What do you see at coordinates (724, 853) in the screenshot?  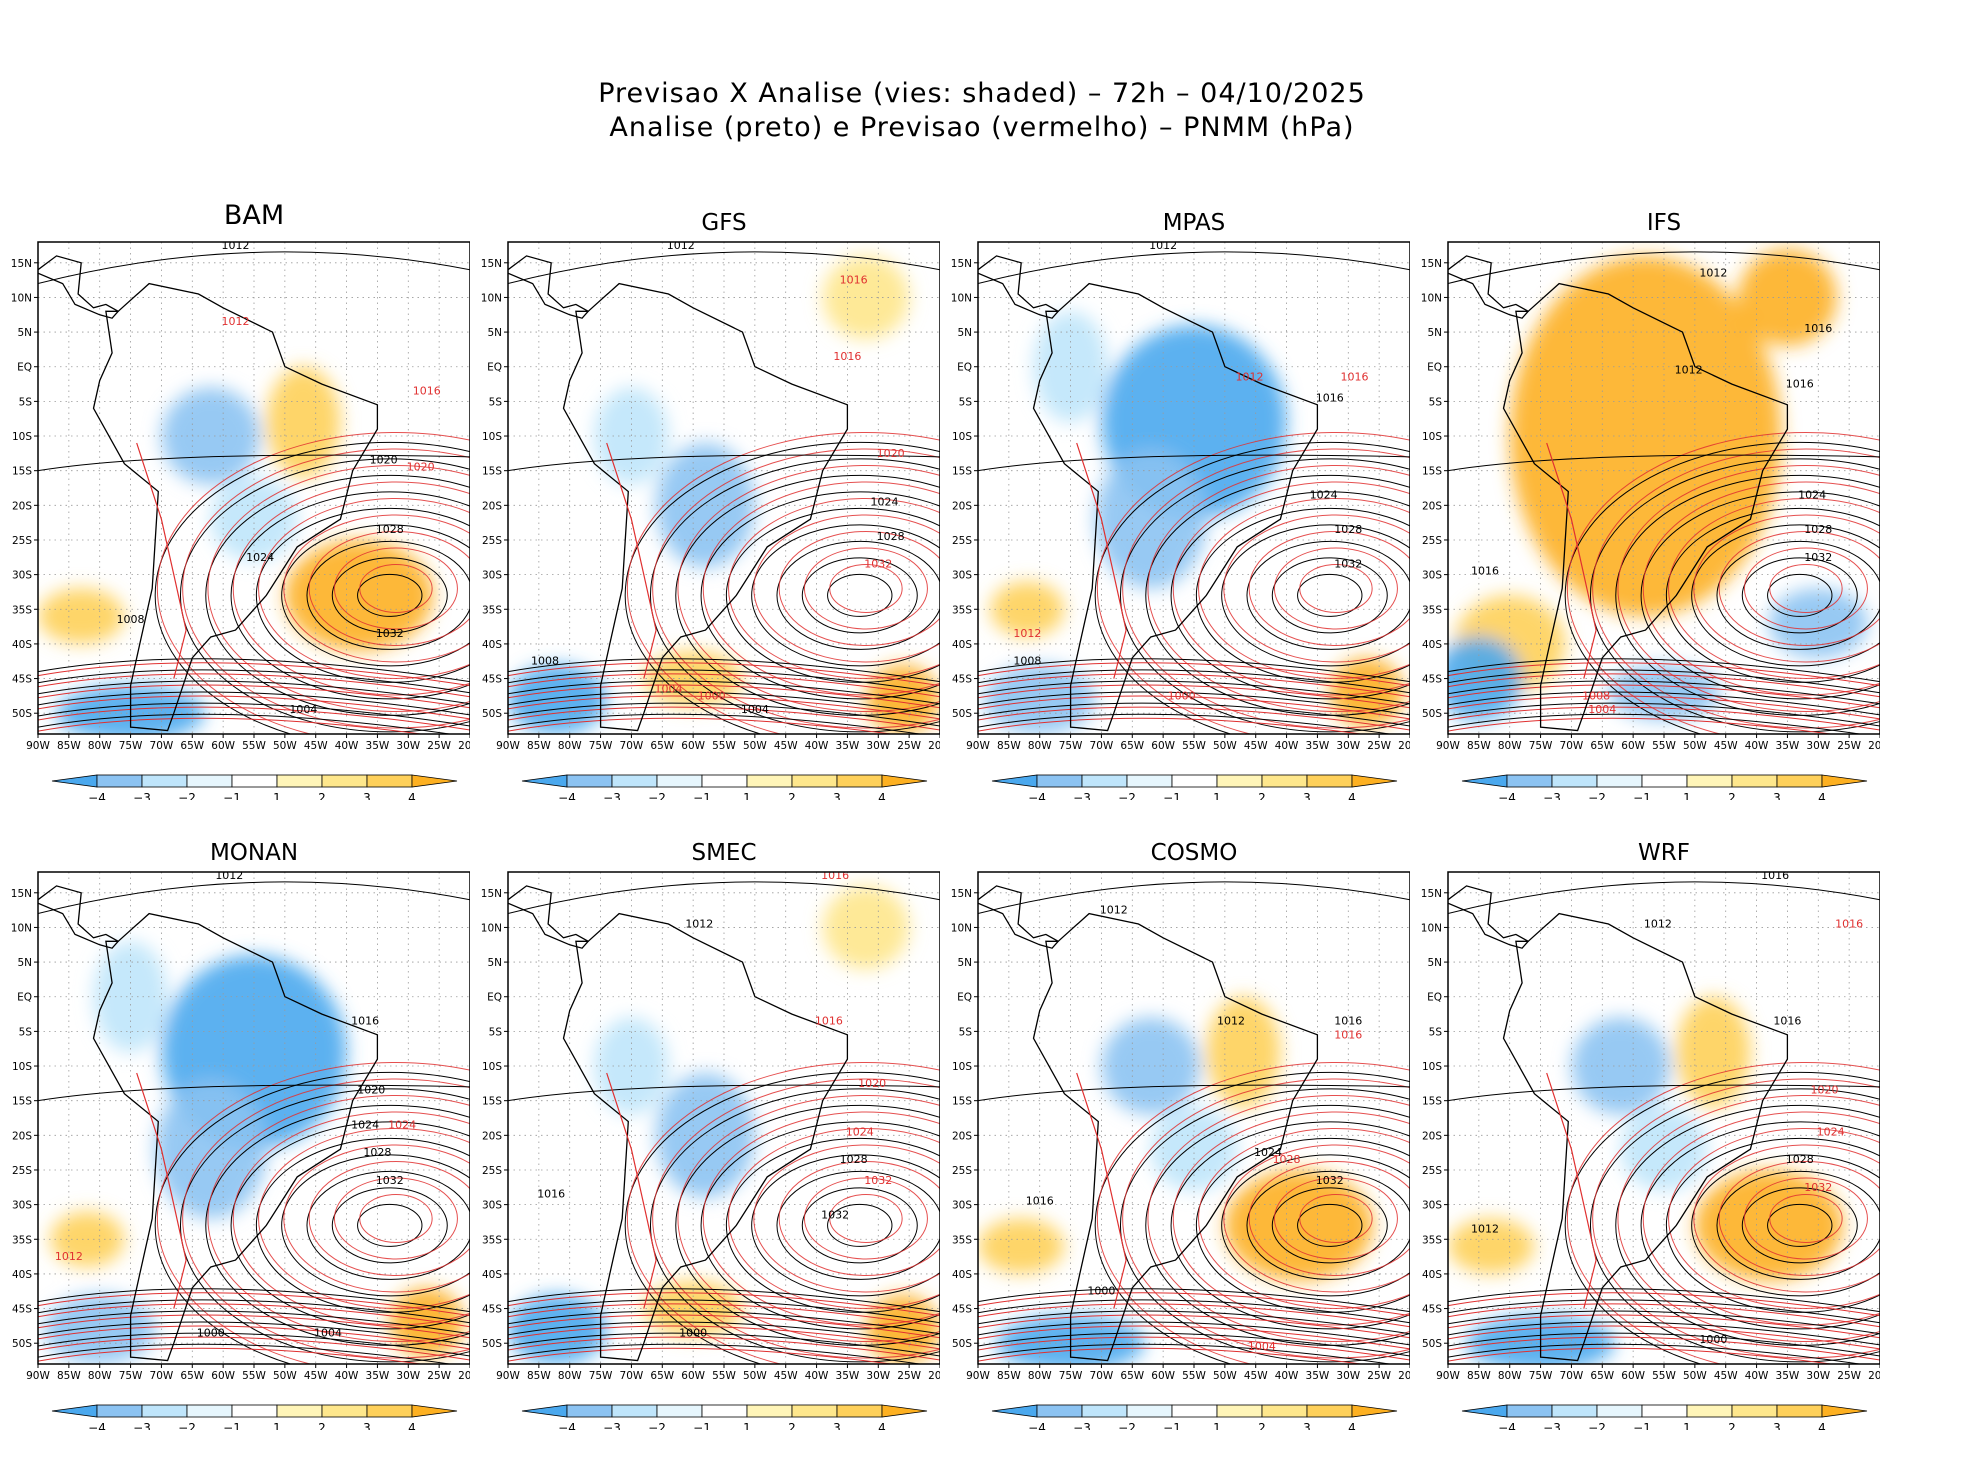 I see `panel-title: SMEC` at bounding box center [724, 853].